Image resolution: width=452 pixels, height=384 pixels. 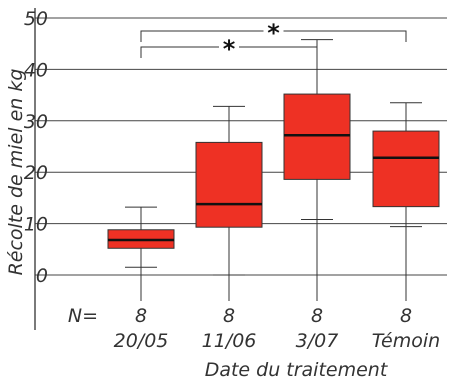 What do you see at coordinates (406, 341) in the screenshot?
I see `x-tick-4: Témoin` at bounding box center [406, 341].